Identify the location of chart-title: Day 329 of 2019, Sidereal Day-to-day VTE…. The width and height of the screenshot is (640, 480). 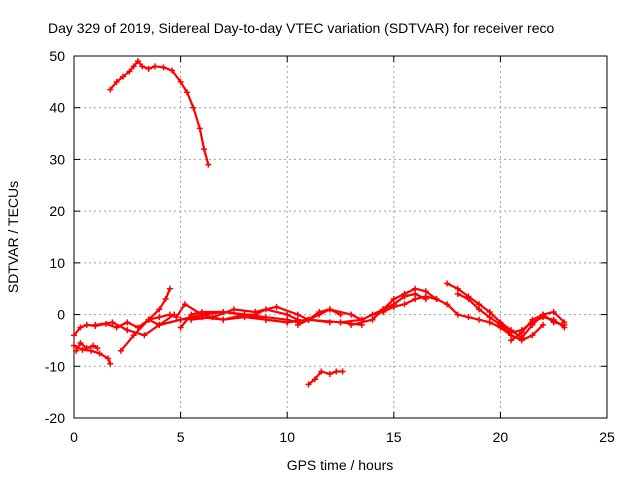
(301, 28).